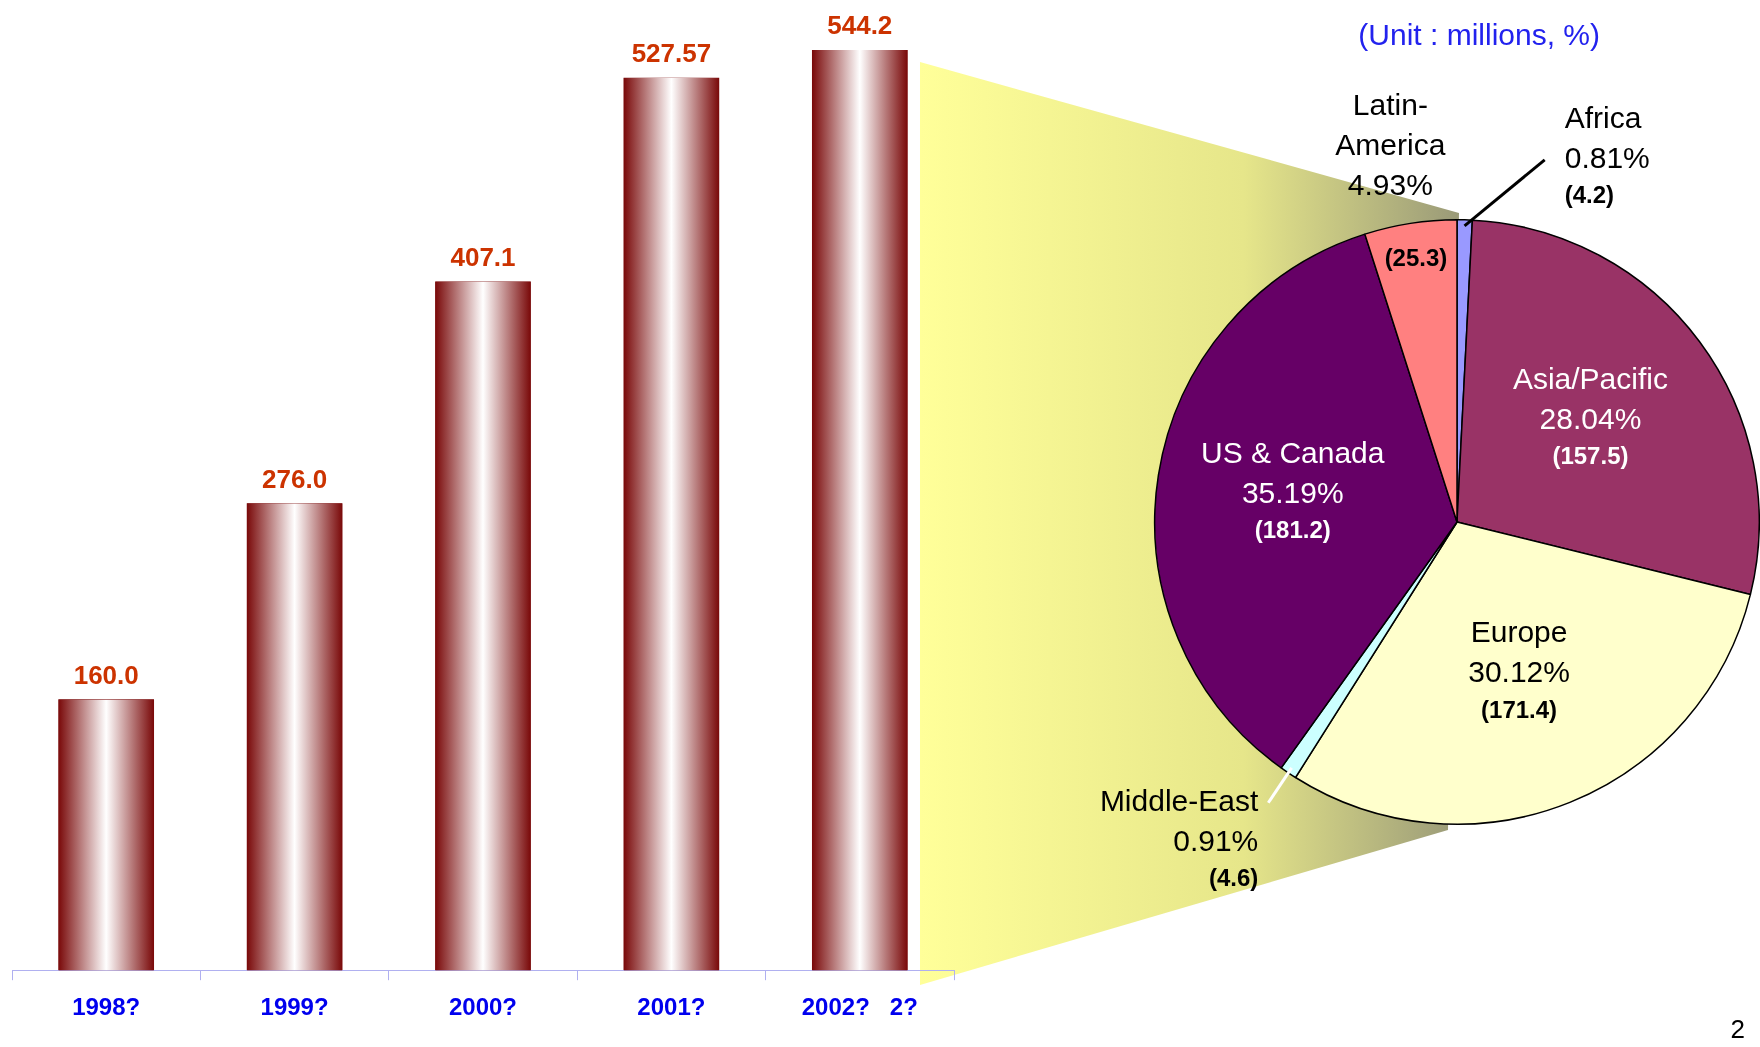  What do you see at coordinates (1390, 124) in the screenshot?
I see `slice-label: Latin-America` at bounding box center [1390, 124].